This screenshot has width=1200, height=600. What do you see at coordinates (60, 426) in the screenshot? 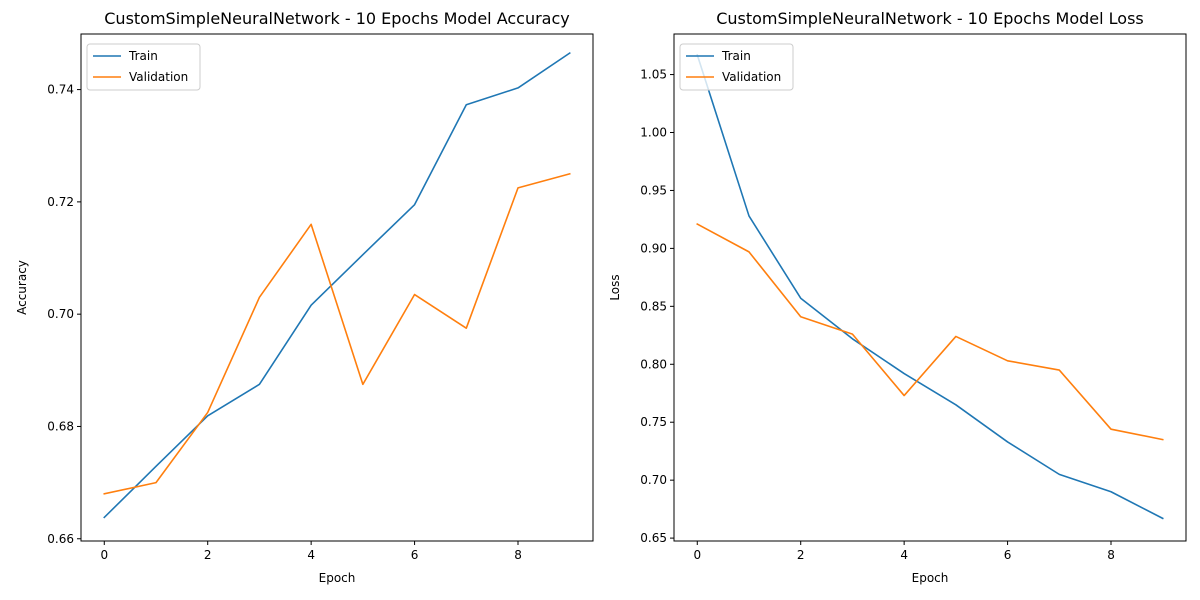
I see `y-tick-label: 0.68` at bounding box center [60, 426].